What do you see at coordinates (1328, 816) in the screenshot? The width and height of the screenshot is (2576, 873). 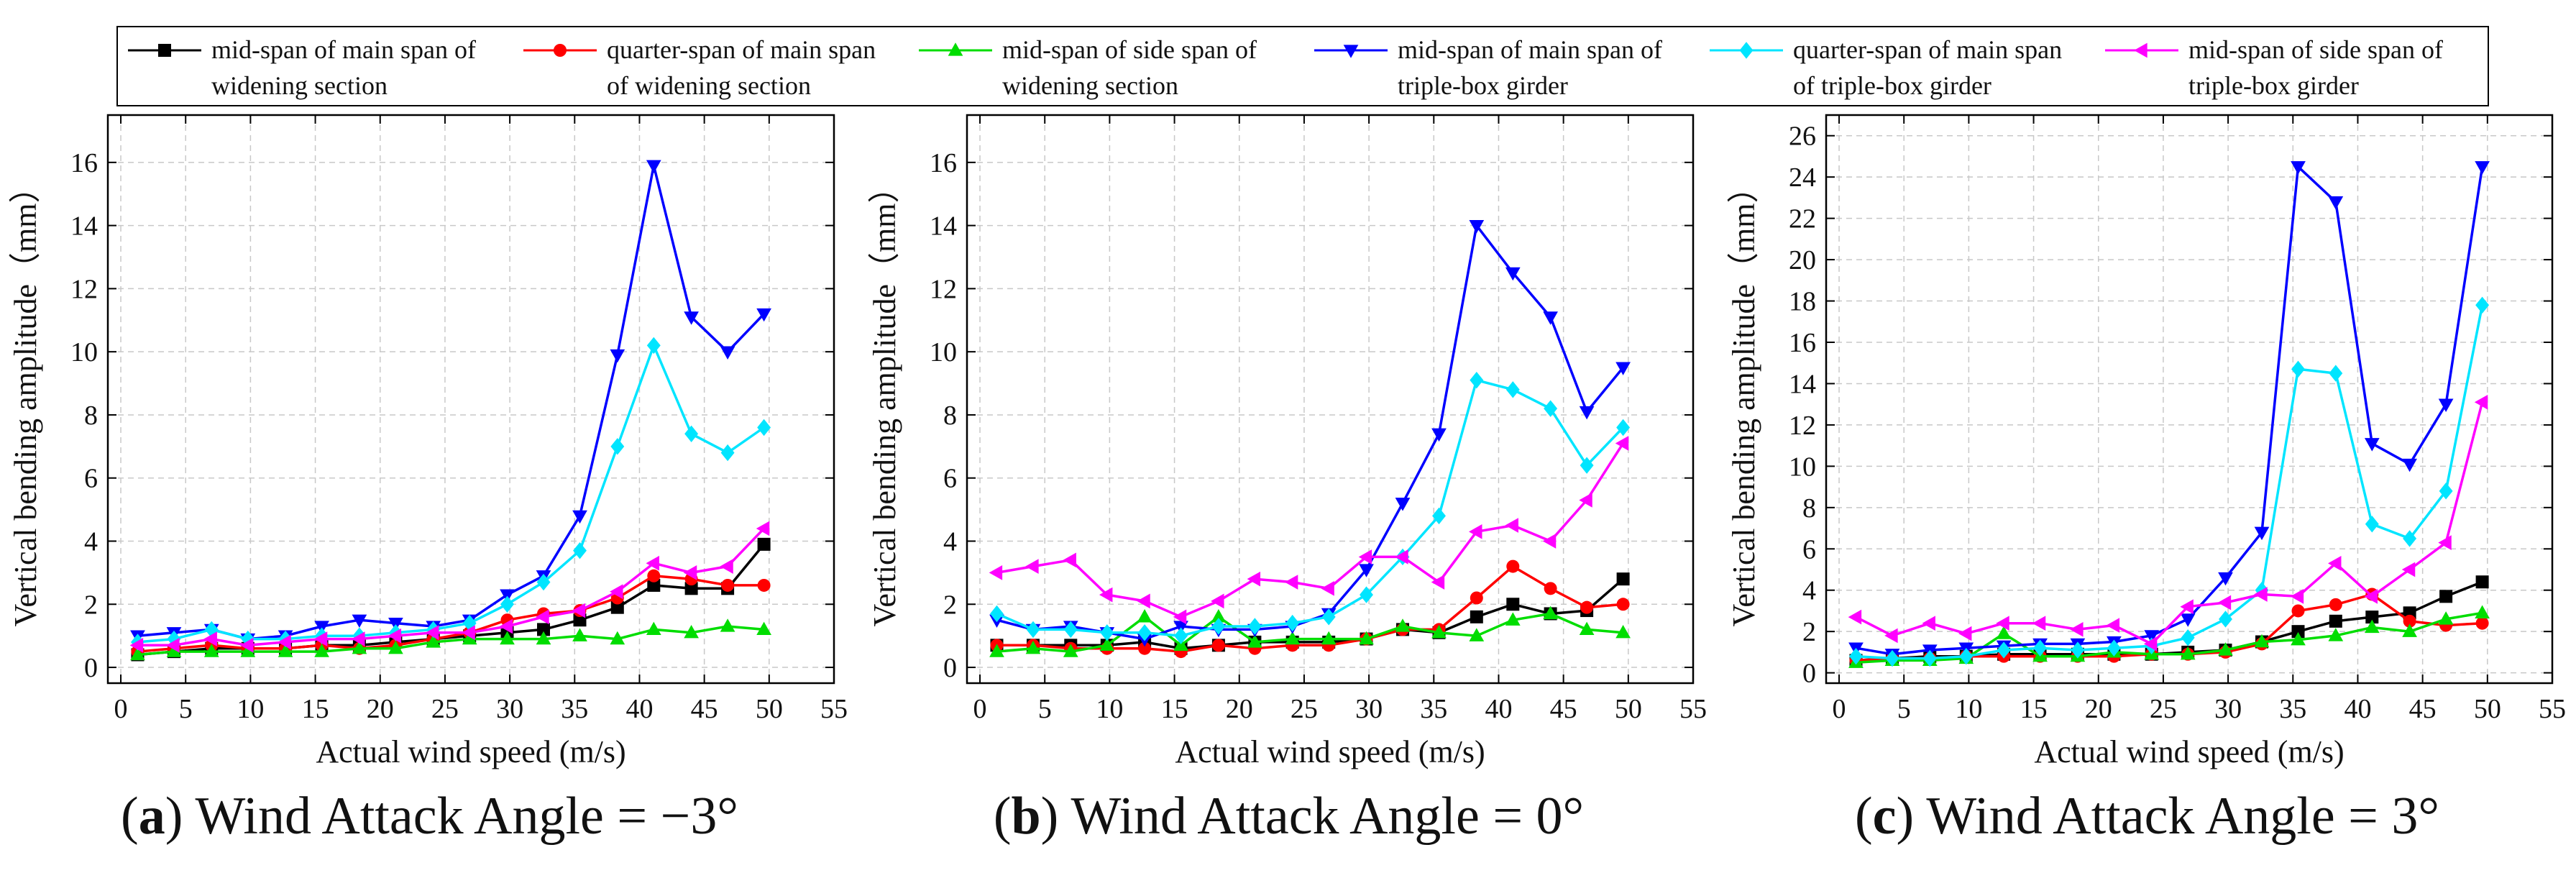 I see `caption-b-text: Wind Attack Angle = 0°` at bounding box center [1328, 816].